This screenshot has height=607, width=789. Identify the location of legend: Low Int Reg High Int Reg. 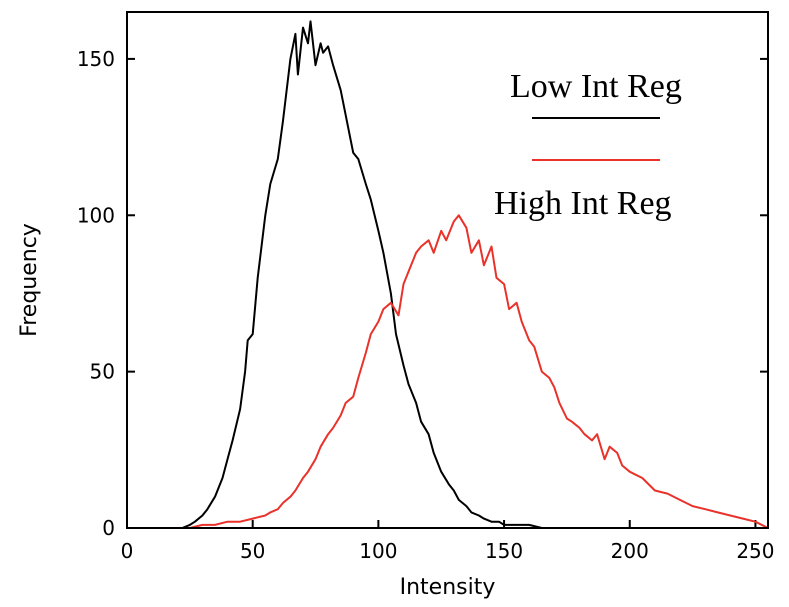
(588, 145).